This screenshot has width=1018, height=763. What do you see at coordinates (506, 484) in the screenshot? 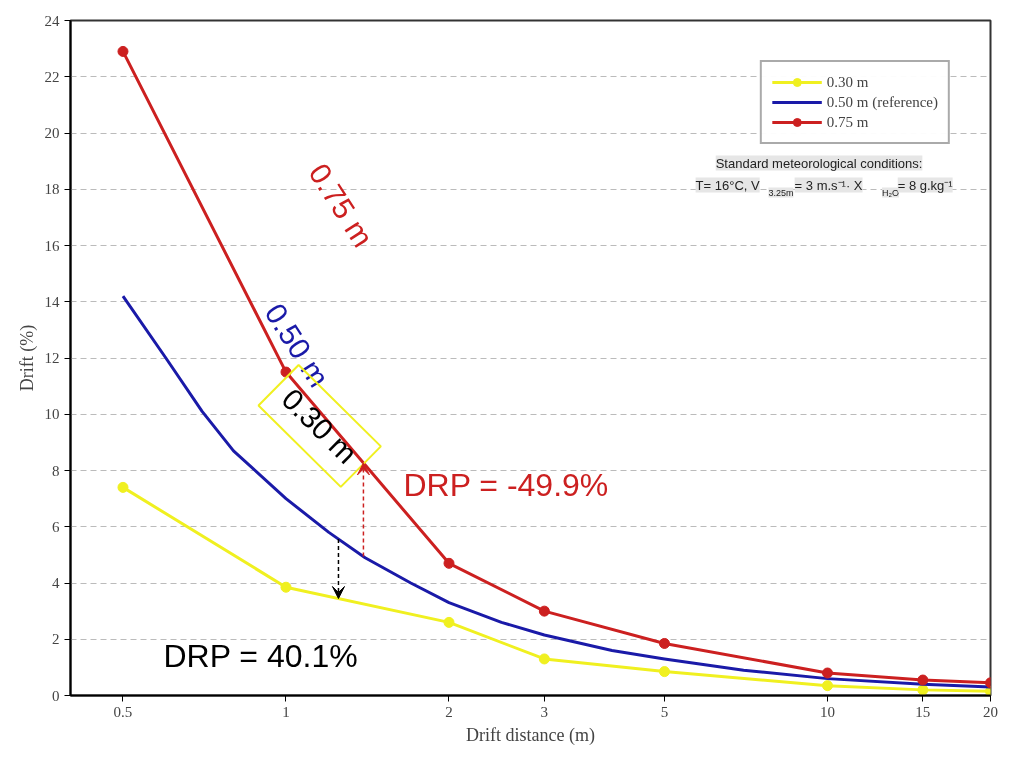
I see `annotation: DRP = -49.9%` at bounding box center [506, 484].